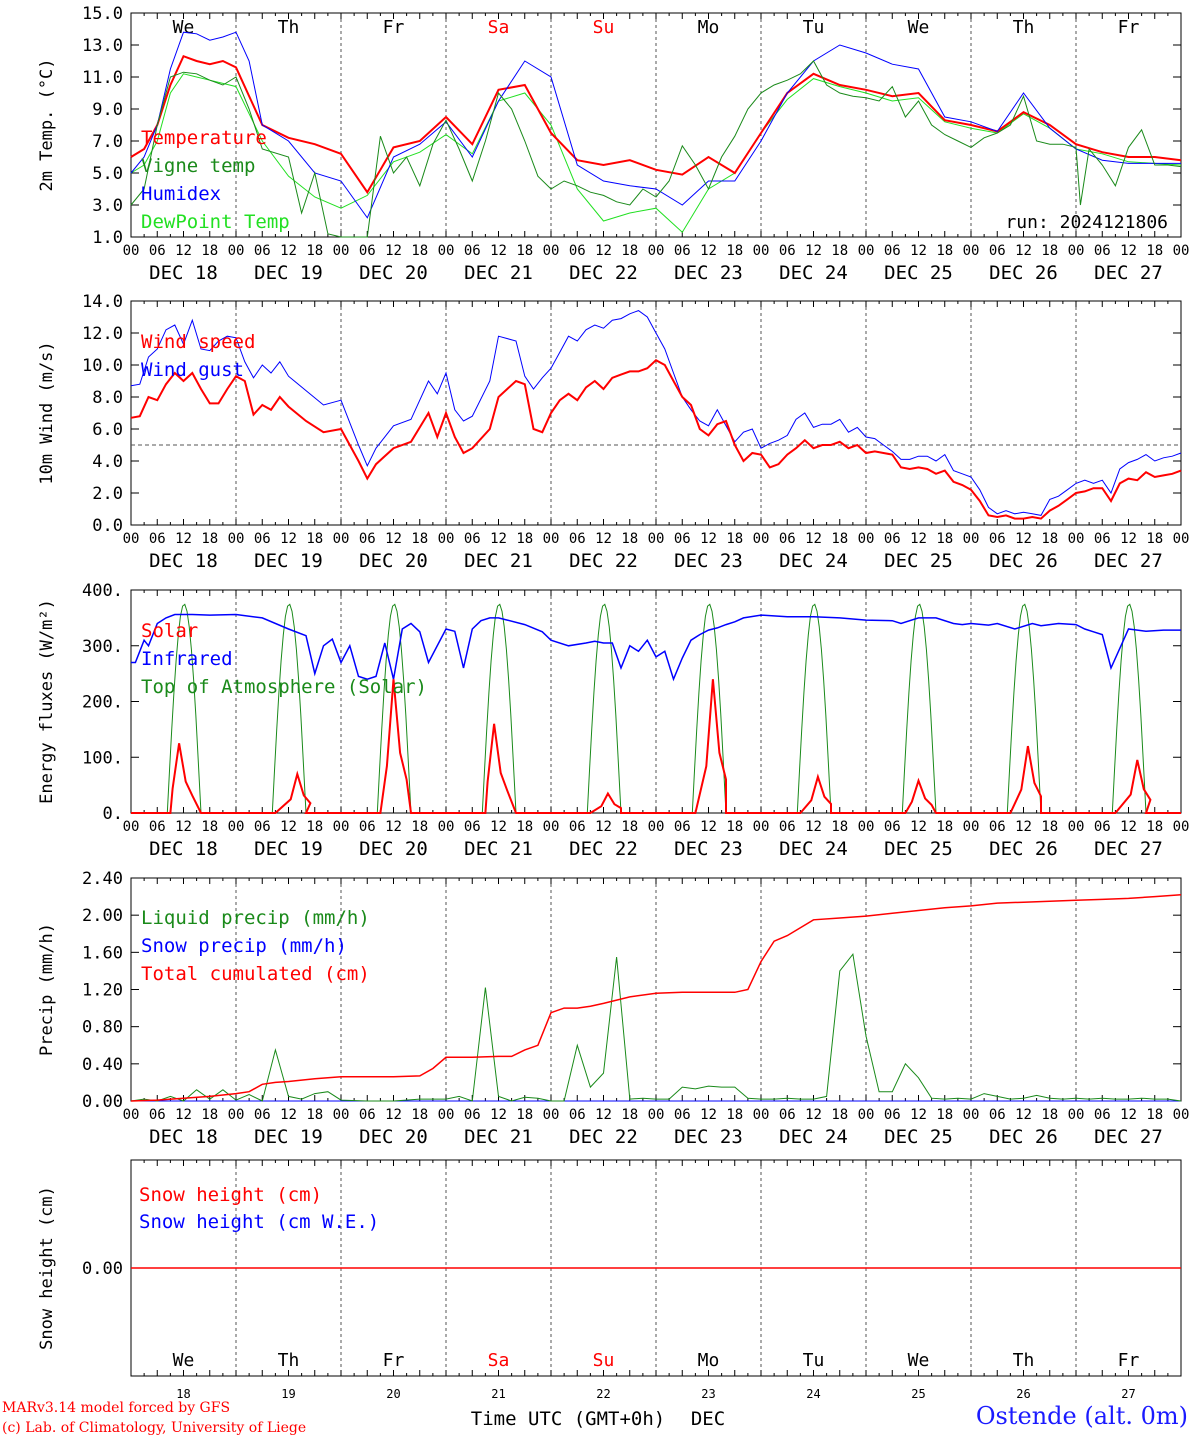 The image size is (1194, 1440). I want to click on energy-y-tick-label: 100., so click(102, 758).